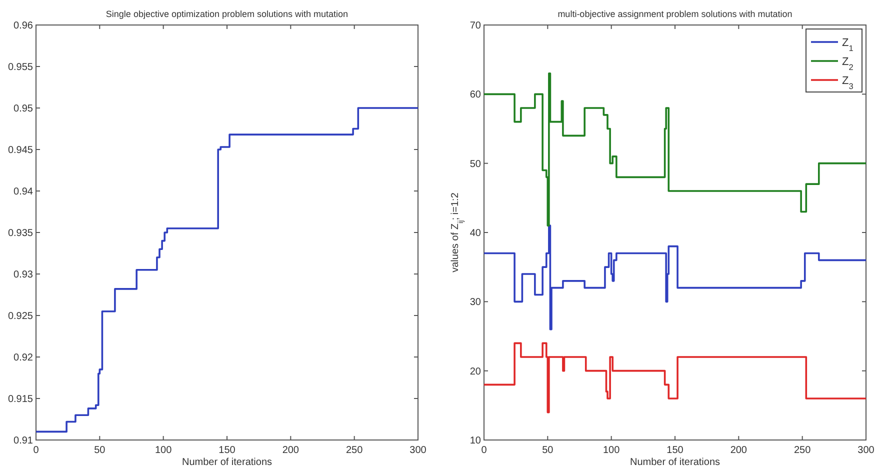 This screenshot has height=471, width=875. I want to click on y-tick-label: 0.92, so click(24, 358).